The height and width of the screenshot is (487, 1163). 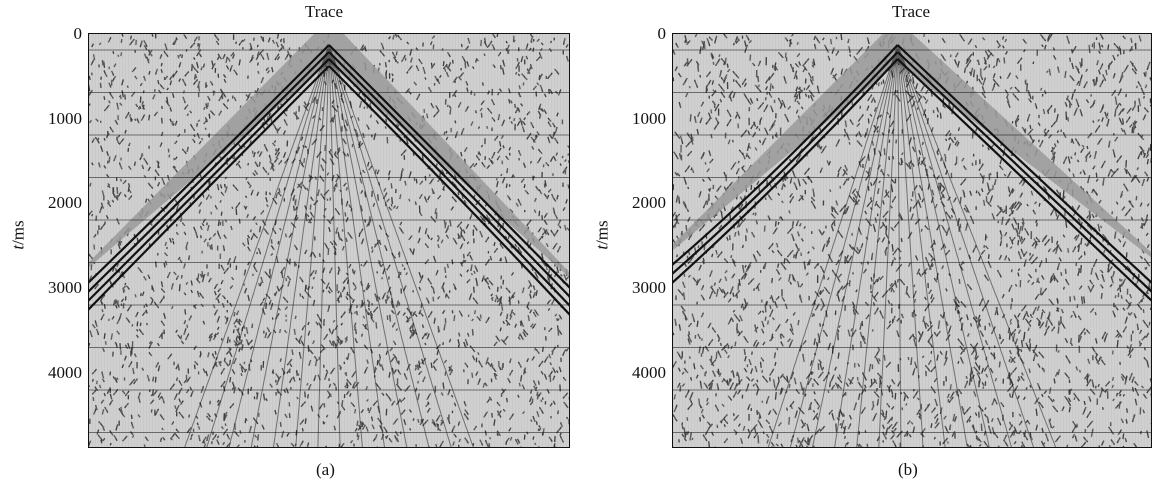 I want to click on panel-a-caption: (a), so click(x=325, y=469).